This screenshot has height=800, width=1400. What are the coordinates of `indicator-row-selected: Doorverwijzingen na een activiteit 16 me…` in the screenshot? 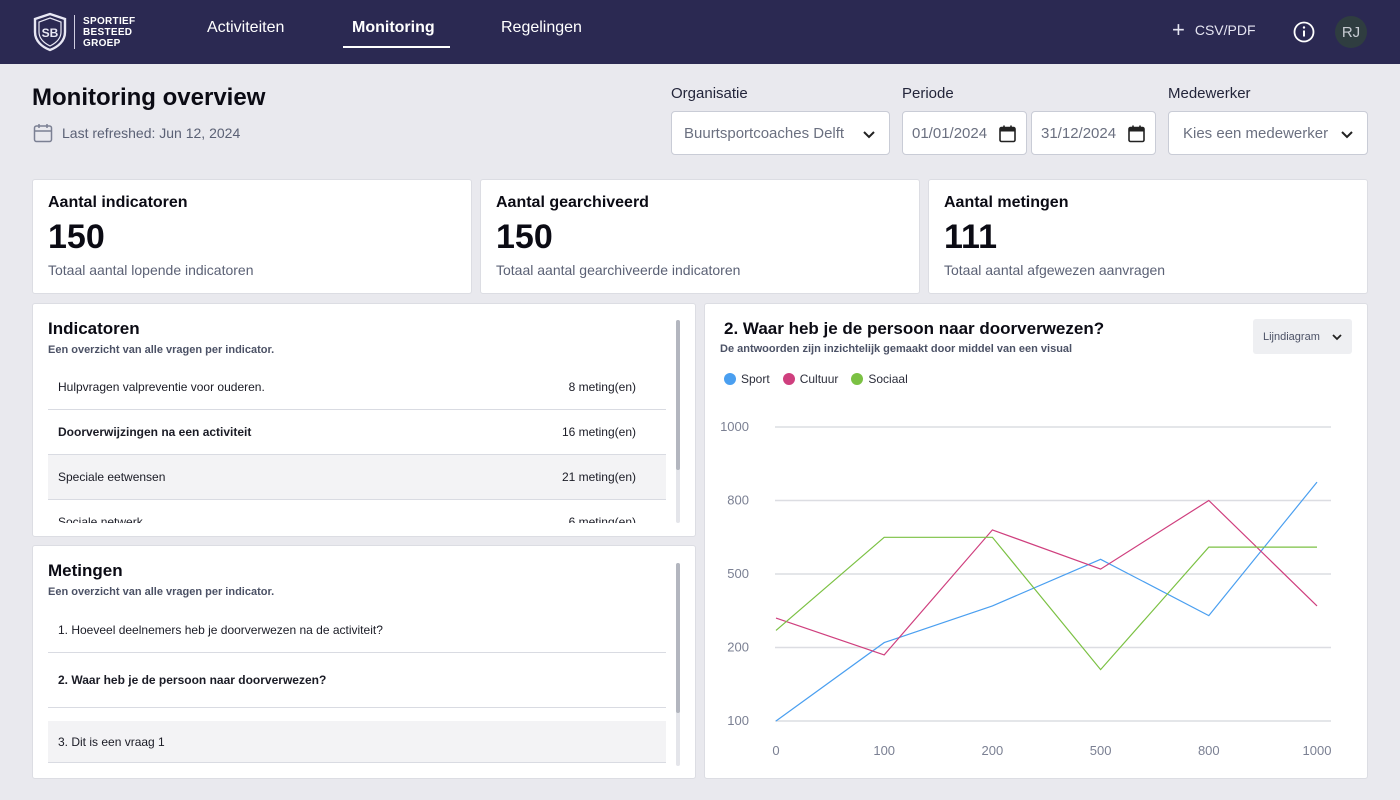 It's located at (357, 432).